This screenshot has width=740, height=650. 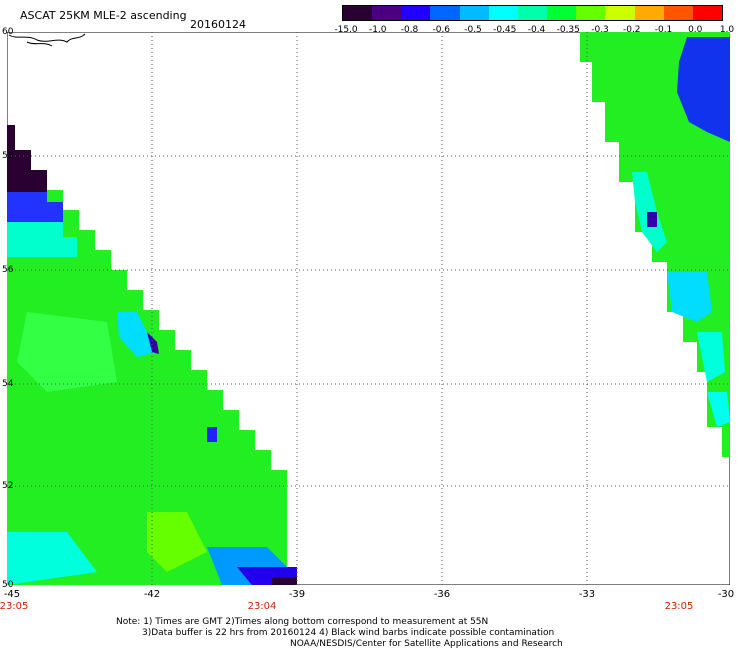 I want to click on colorbar-label: -0.1, so click(x=663, y=30).